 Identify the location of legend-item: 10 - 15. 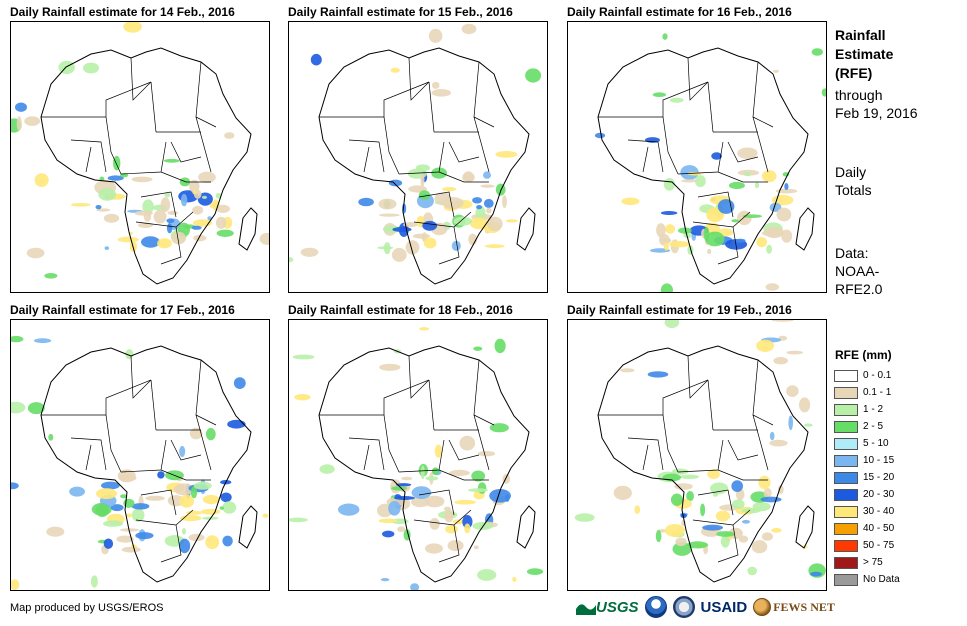
(896, 460).